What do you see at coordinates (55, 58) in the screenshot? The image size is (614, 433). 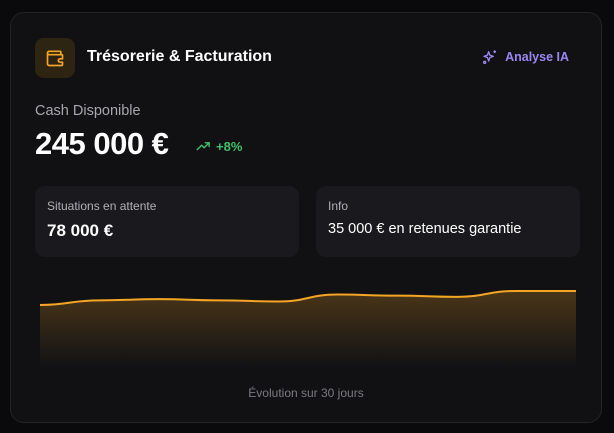 I see `wallet-icon` at bounding box center [55, 58].